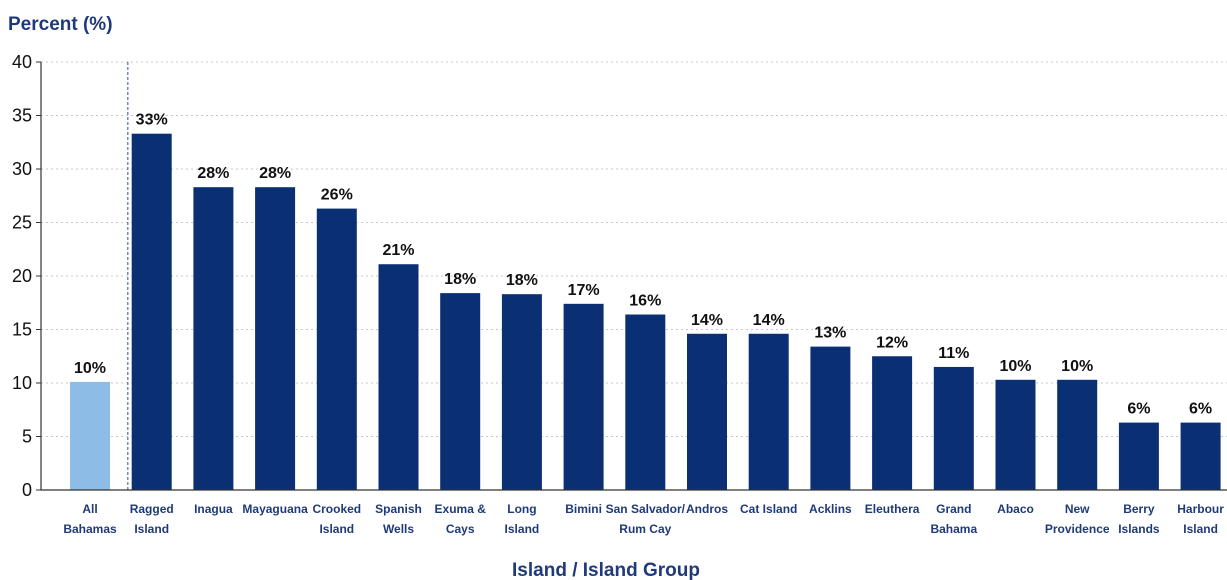 The image size is (1227, 580). I want to click on y-tick-label: 40, so click(22, 62).